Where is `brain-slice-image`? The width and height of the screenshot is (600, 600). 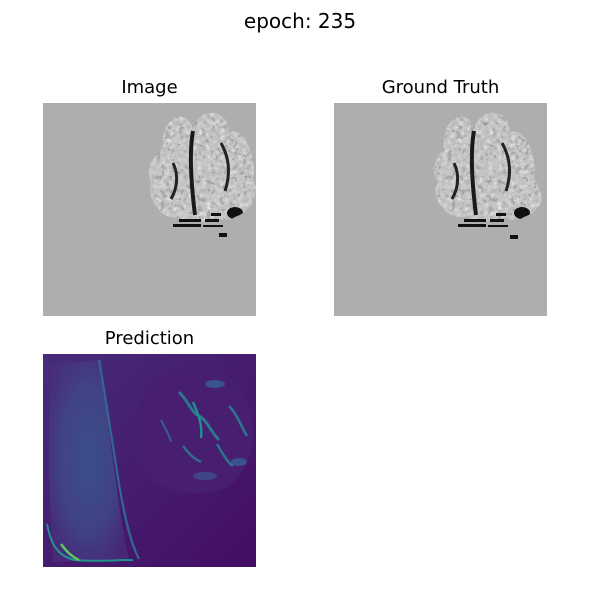
brain-slice-image is located at coordinates (149, 209).